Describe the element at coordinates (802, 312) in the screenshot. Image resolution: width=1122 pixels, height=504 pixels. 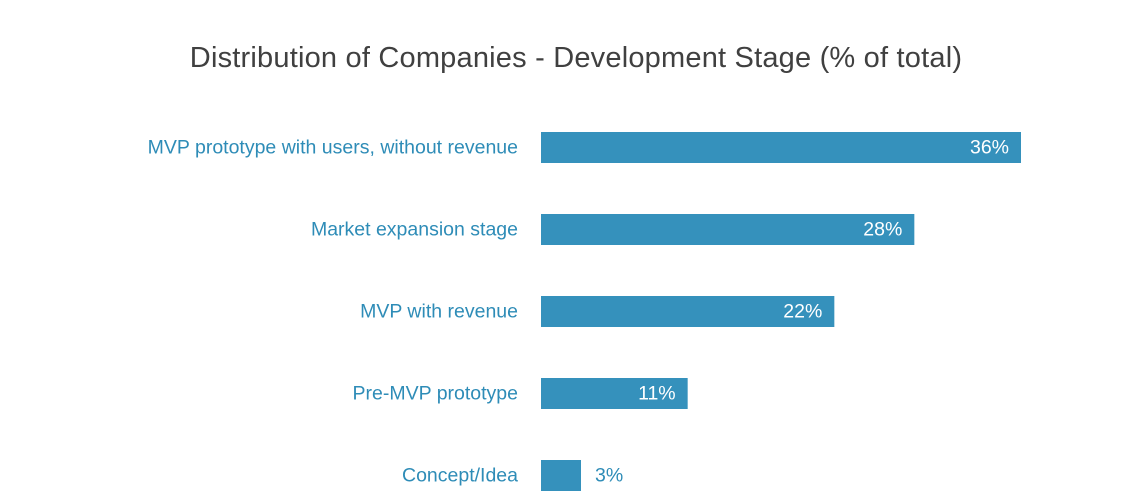
I see `data-label: 22%` at that location.